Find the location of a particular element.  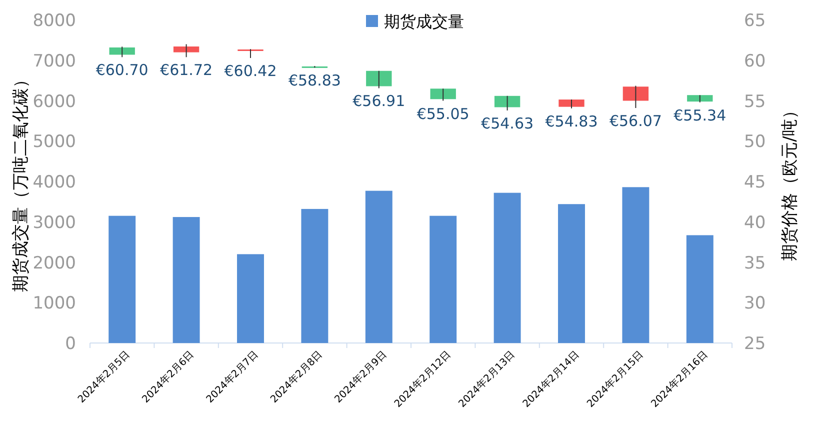

y-tick-label: 0 is located at coordinates (70, 344).